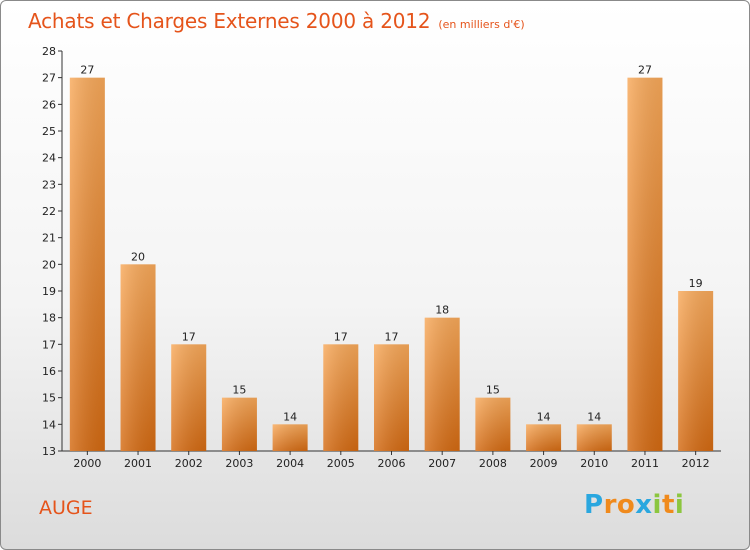  Describe the element at coordinates (49, 104) in the screenshot. I see `y-tick-label: 26` at that location.